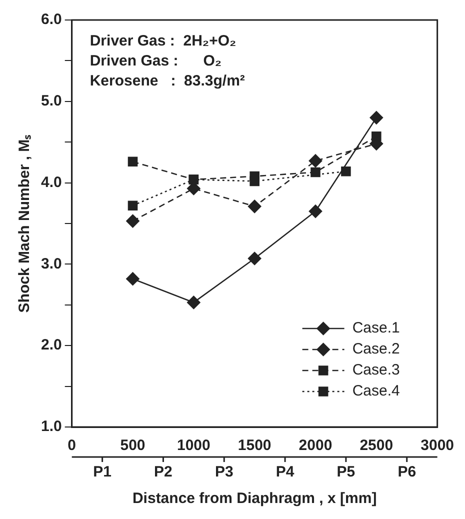 The width and height of the screenshot is (465, 519). What do you see at coordinates (163, 472) in the screenshot?
I see `text: P2` at bounding box center [163, 472].